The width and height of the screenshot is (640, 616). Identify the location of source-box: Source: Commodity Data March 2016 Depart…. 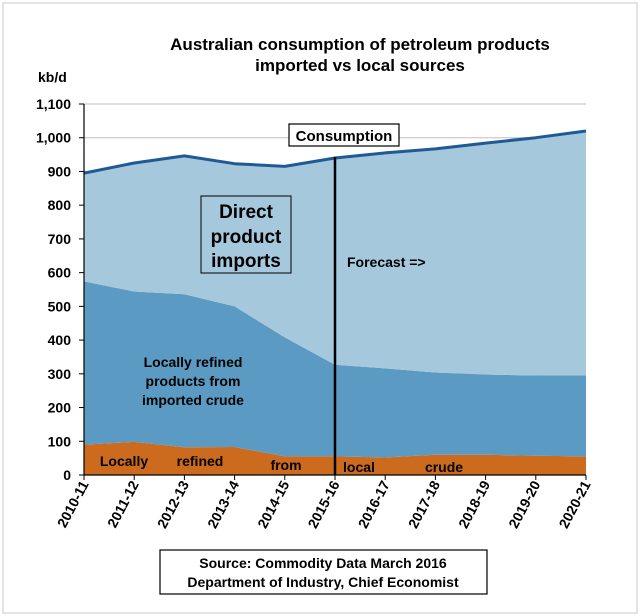
(323, 572).